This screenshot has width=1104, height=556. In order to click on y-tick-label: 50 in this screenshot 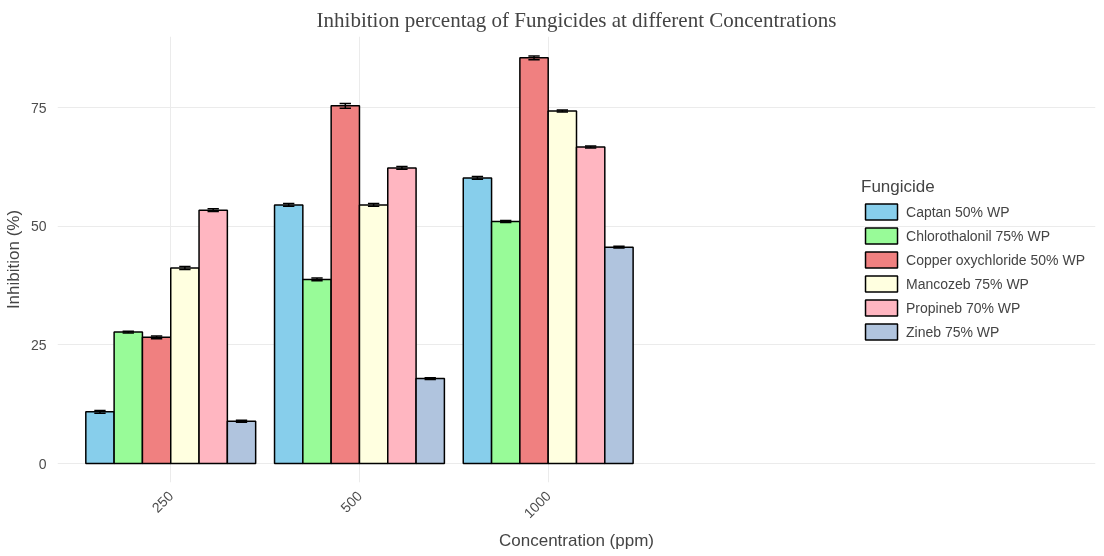, I will do `click(38, 226)`.